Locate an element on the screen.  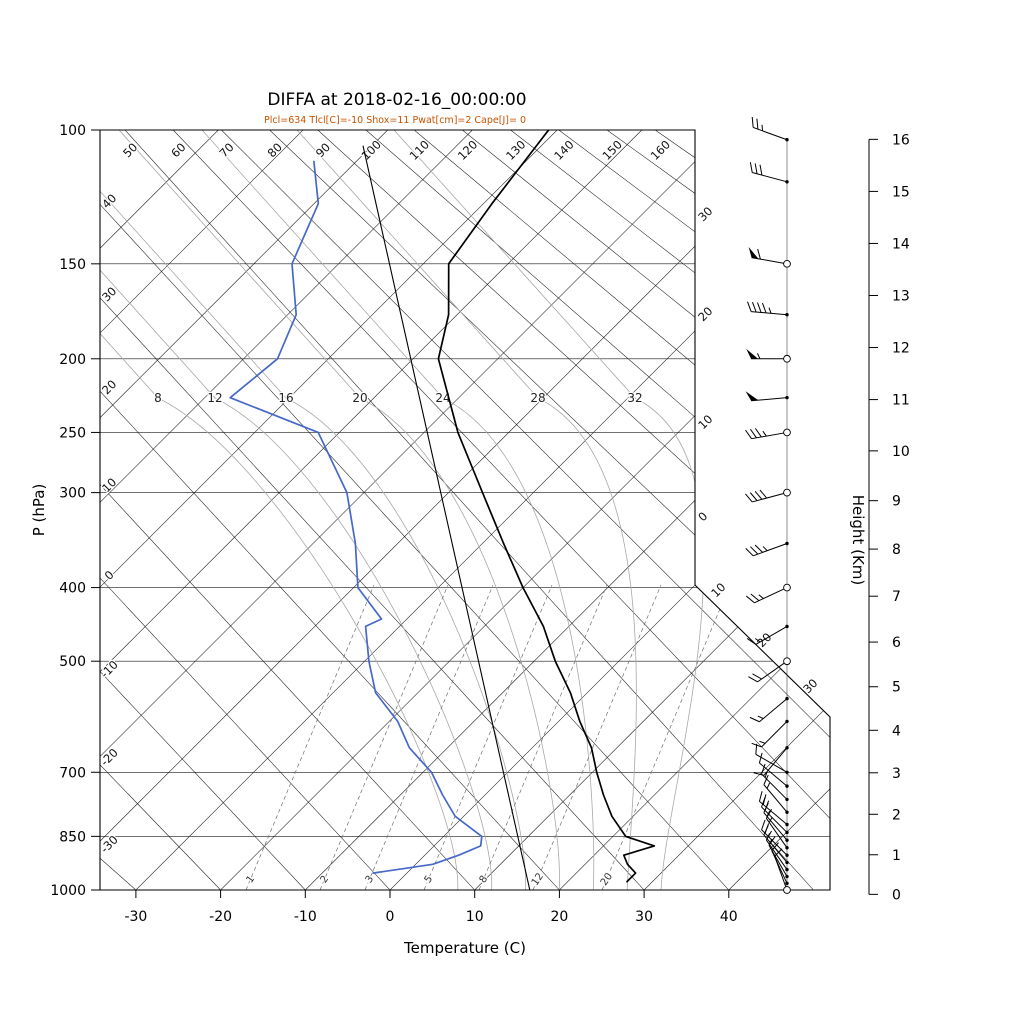
dry-adiabat-label: 90 is located at coordinates (323, 150).